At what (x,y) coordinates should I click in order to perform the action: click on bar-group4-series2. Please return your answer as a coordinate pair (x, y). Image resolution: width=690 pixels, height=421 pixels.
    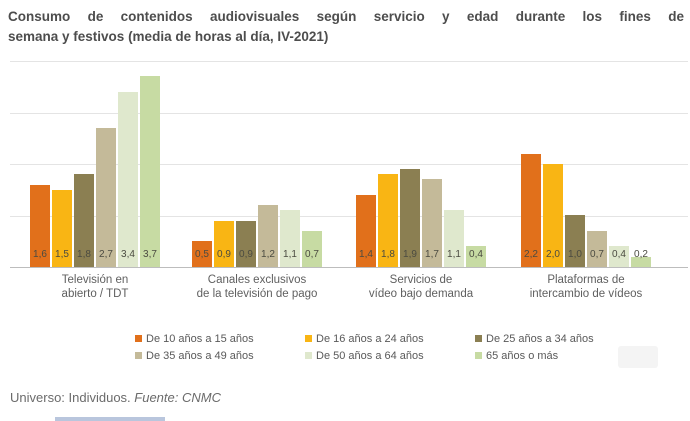
    Looking at the image, I should click on (553, 215).